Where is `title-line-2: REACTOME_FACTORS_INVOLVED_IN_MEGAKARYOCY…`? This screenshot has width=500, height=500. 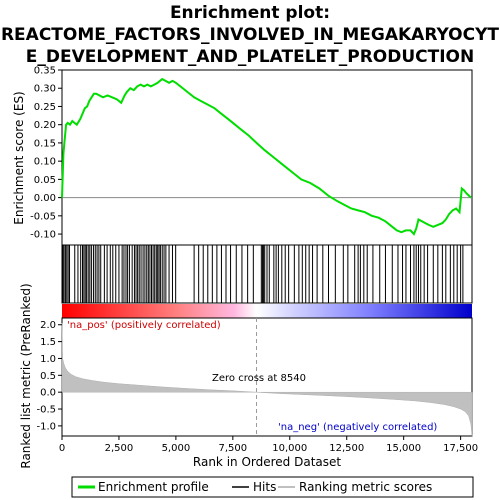
title-line-2: REACTOME_FACTORS_INVOLVED_IN_MEGAKARYOCY… is located at coordinates (250, 35).